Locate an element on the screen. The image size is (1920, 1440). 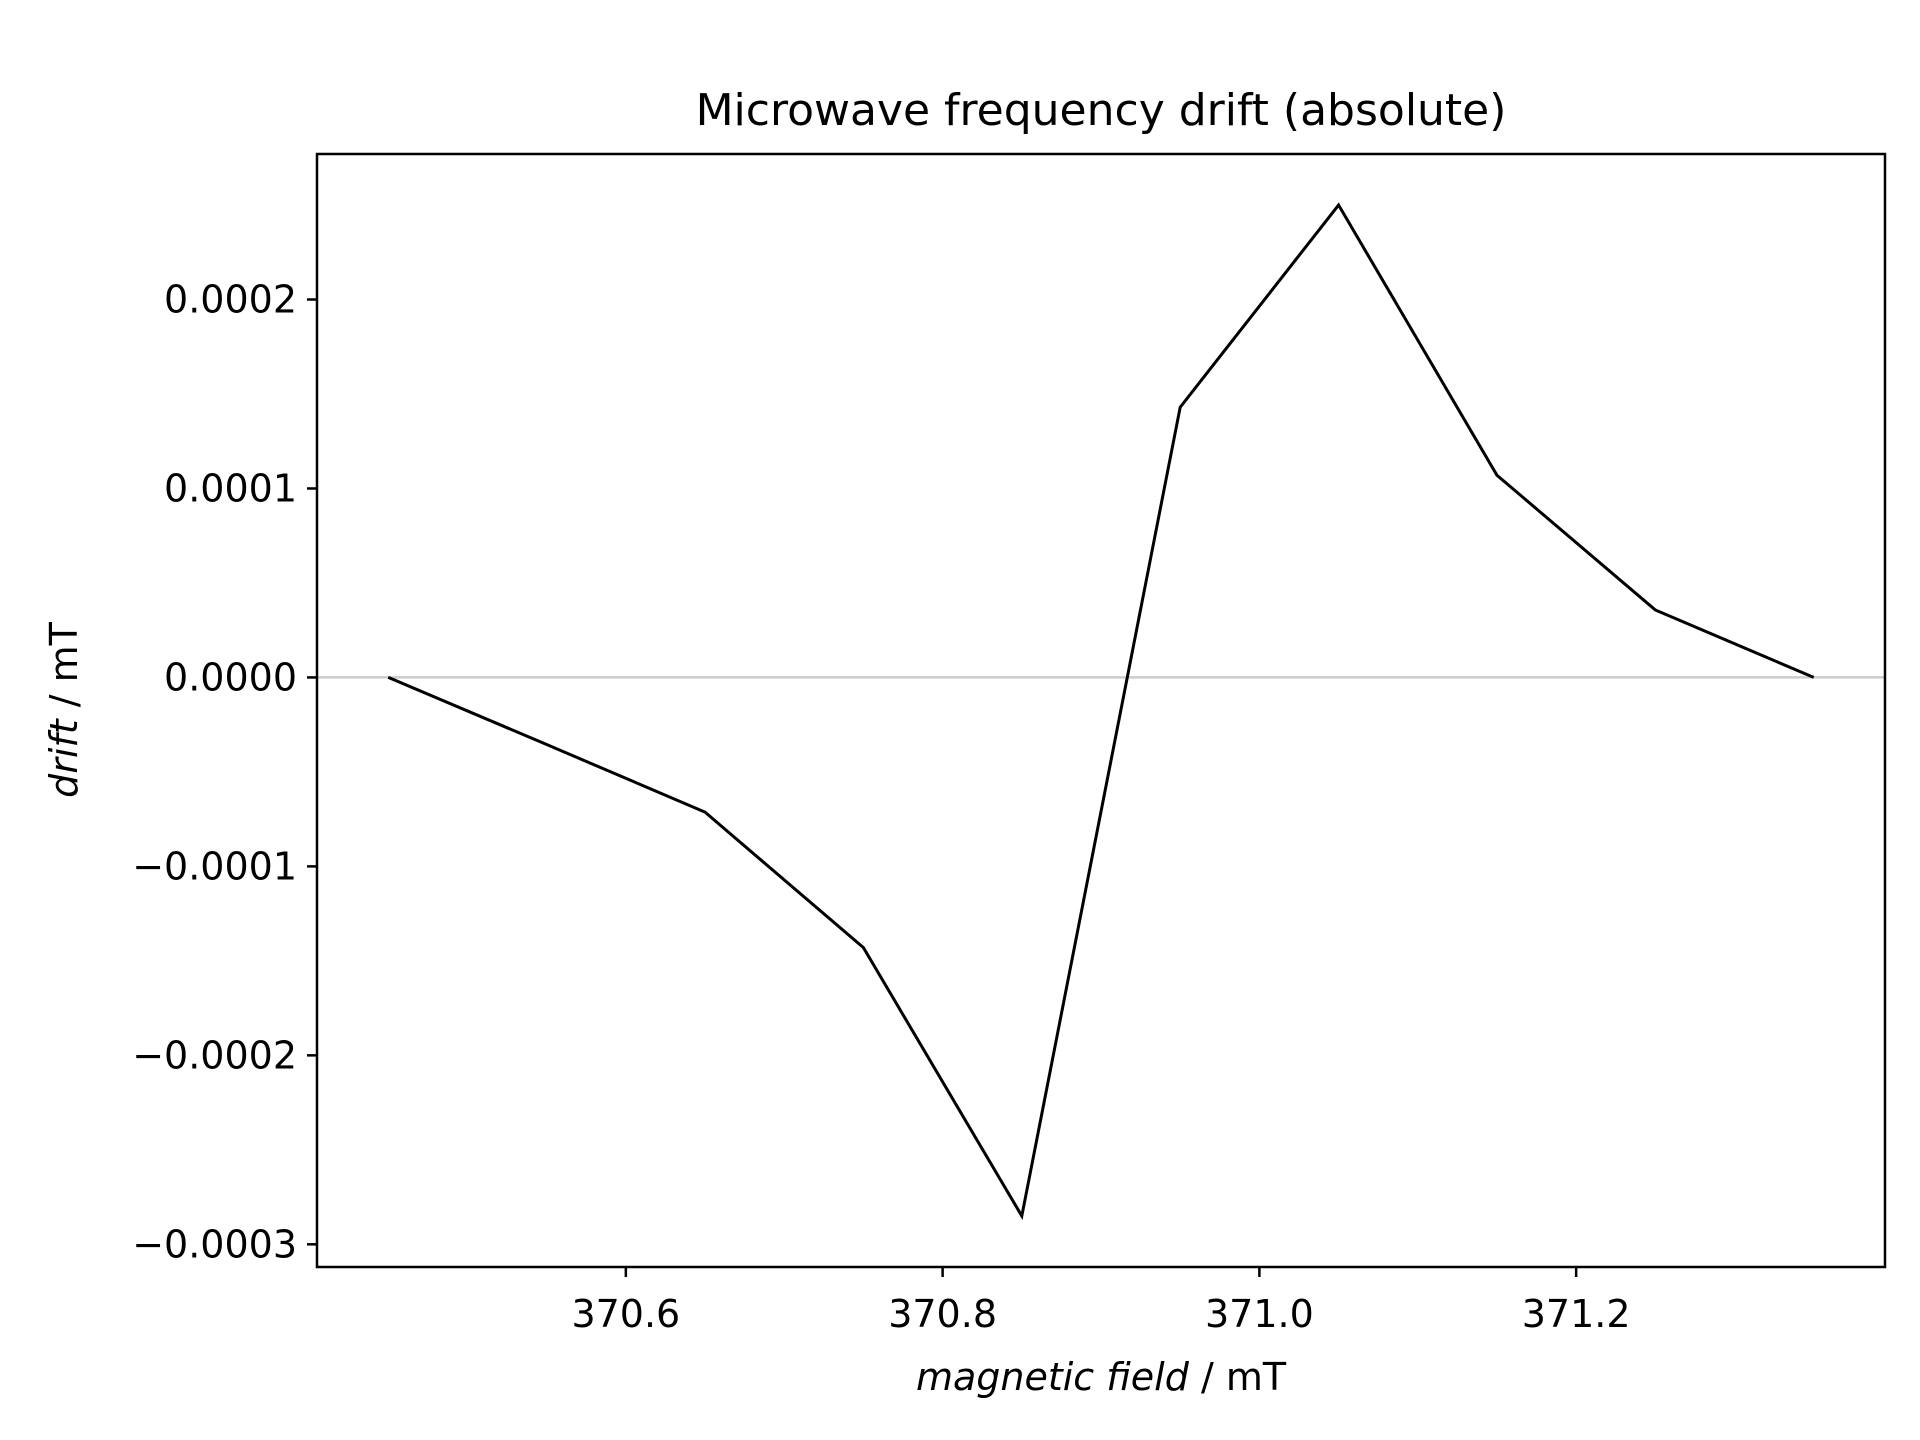
y-tick-label: −0.0003 is located at coordinates (214, 1244).